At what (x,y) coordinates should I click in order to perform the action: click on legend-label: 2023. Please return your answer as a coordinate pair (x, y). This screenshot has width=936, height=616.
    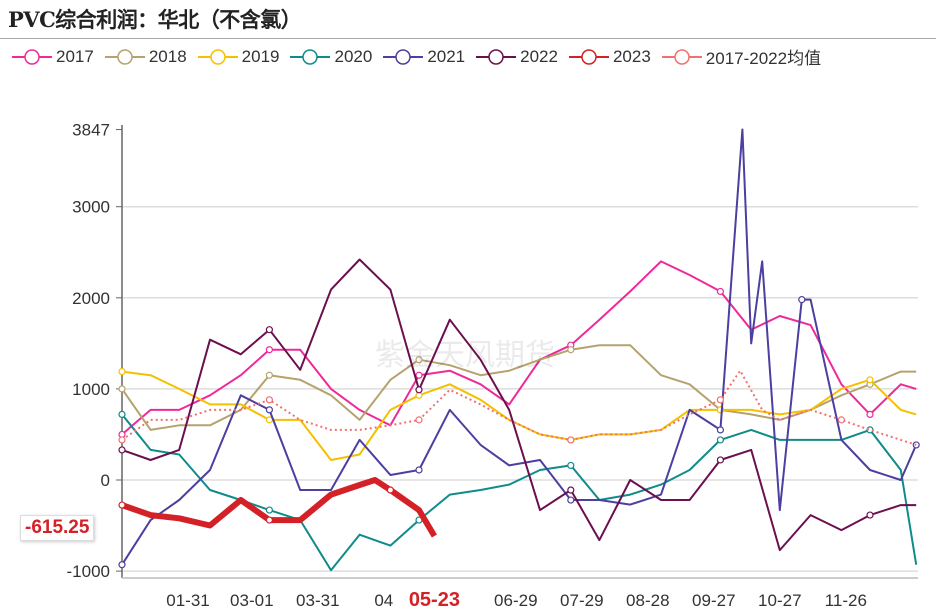
    Looking at the image, I should click on (631, 56).